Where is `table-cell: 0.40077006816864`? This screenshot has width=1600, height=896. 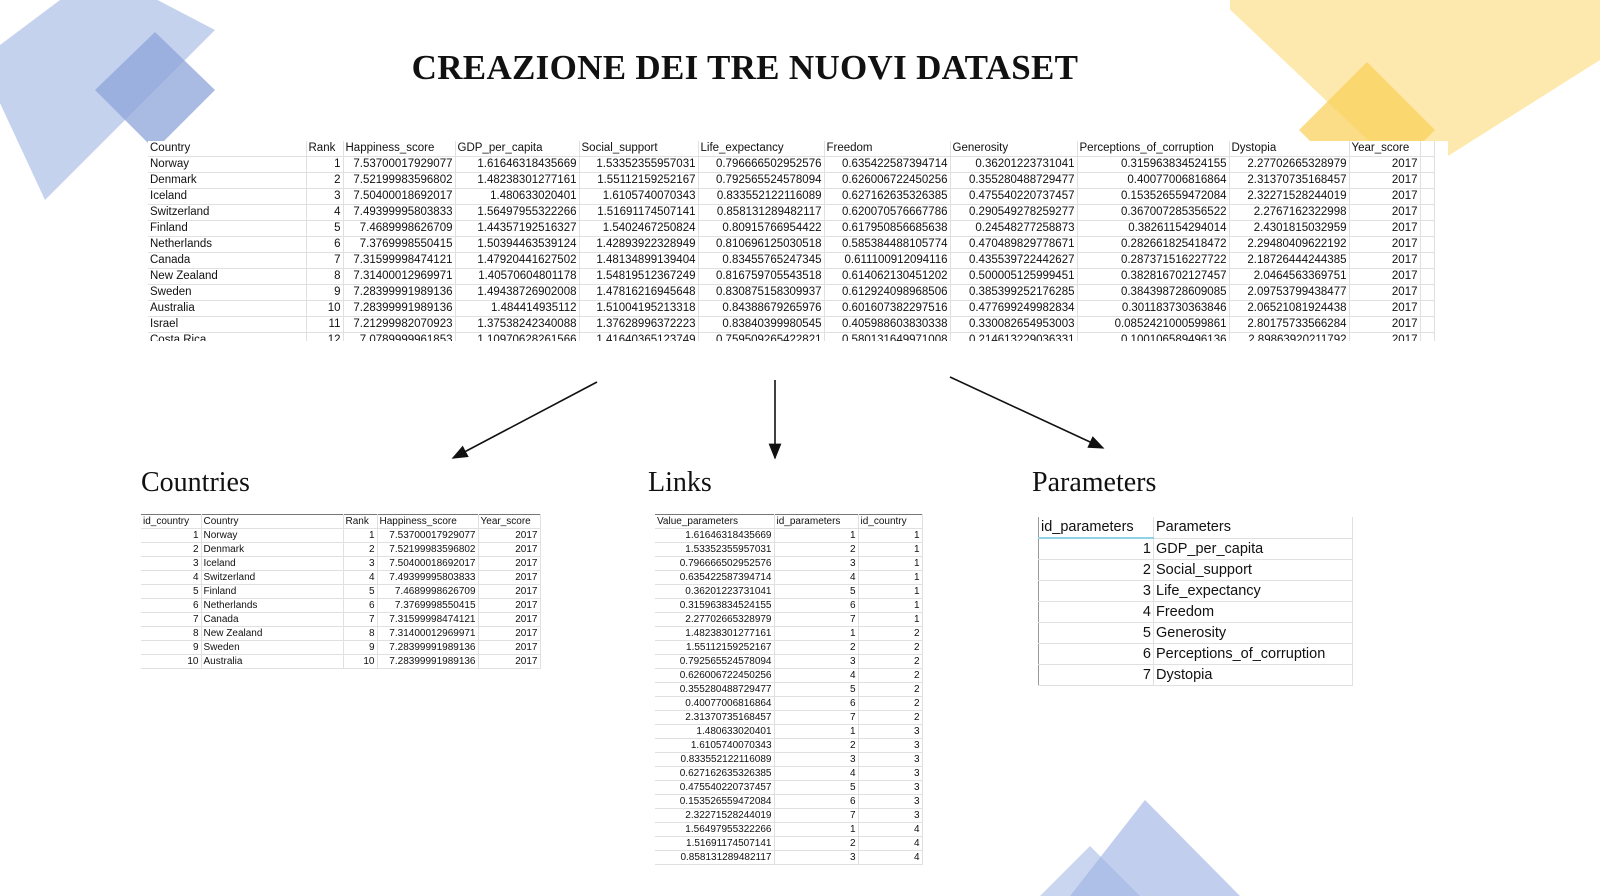
table-cell: 0.40077006816864 is located at coordinates (715, 703).